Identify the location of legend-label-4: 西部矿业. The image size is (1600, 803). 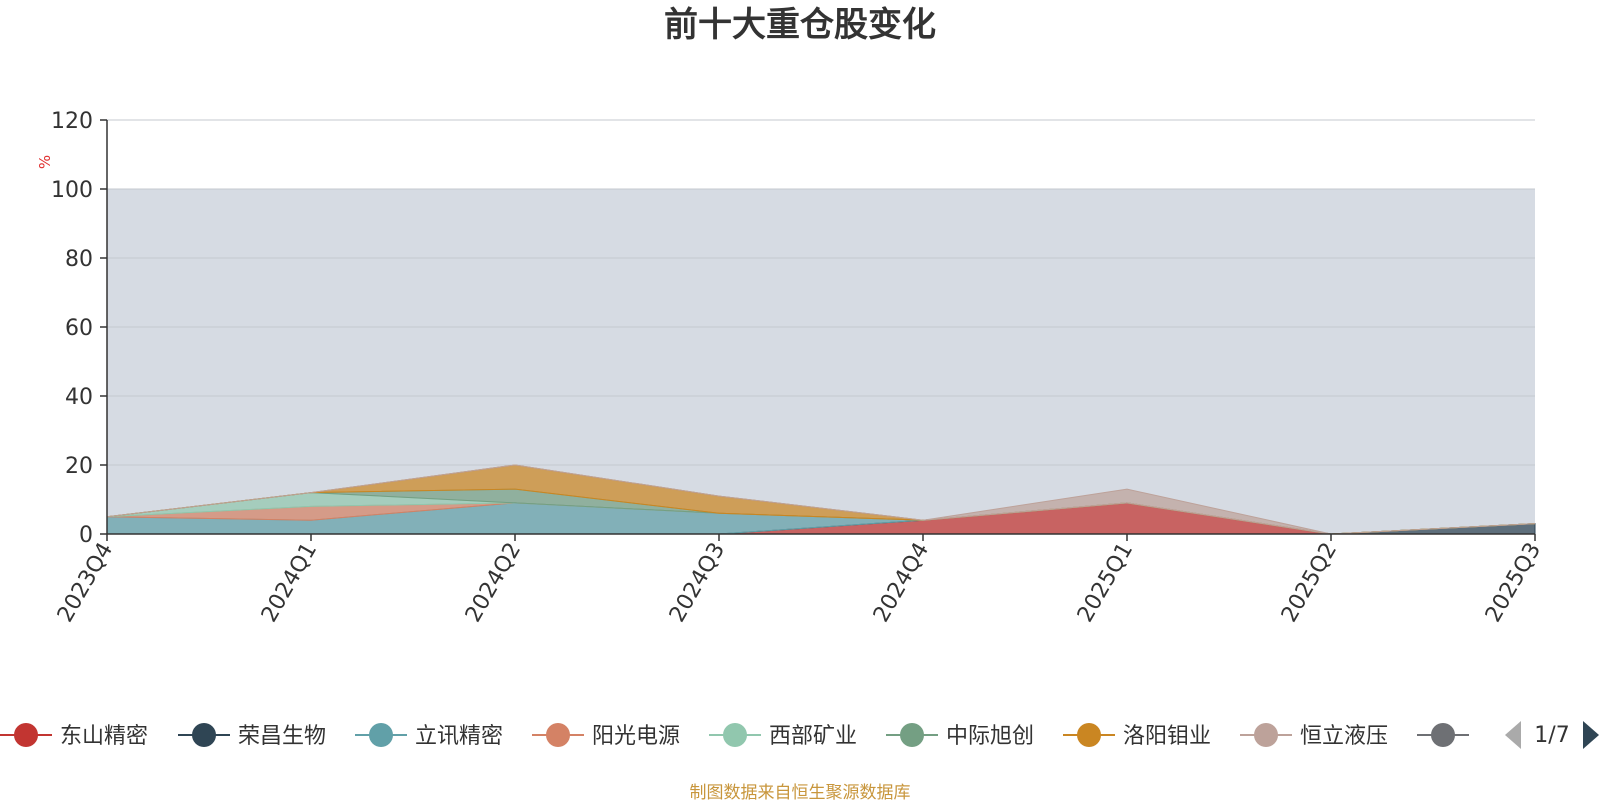
(813, 736).